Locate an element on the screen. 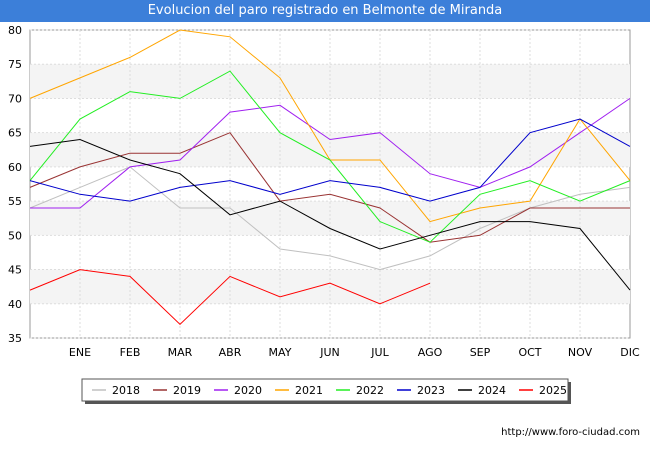 The width and height of the screenshot is (650, 450). x-tick-label: AGO is located at coordinates (430, 352).